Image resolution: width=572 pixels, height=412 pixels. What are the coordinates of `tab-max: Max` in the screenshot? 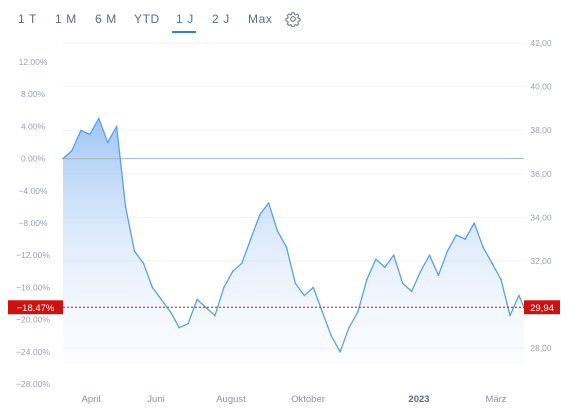 It's located at (260, 19).